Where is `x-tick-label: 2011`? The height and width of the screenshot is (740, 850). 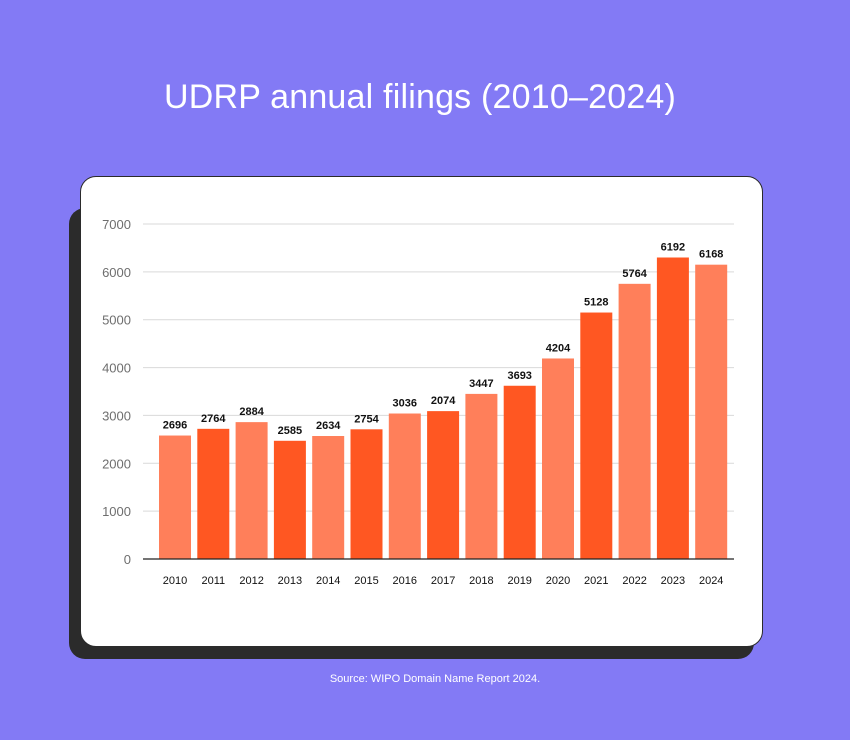 x-tick-label: 2011 is located at coordinates (213, 581).